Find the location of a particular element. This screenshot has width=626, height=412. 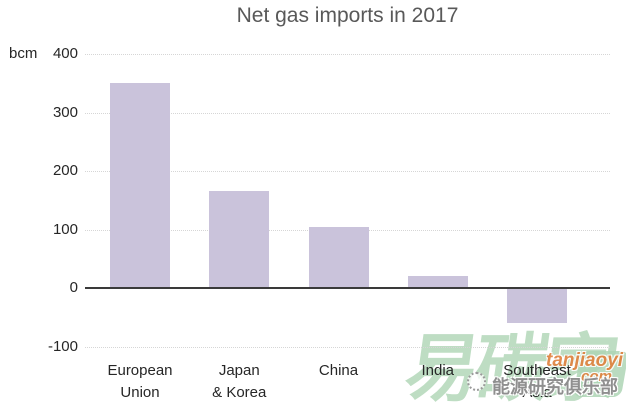

bar-southeast-asia is located at coordinates (537, 306).